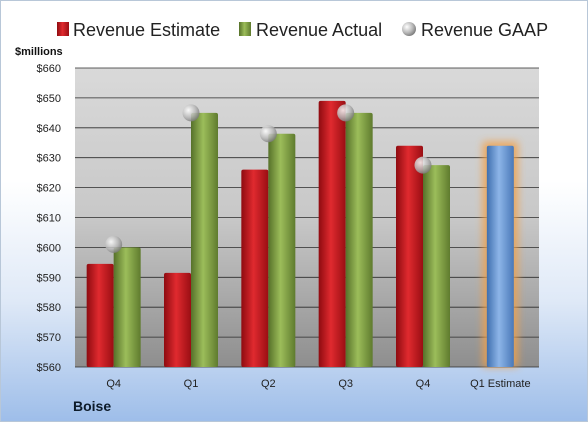 The height and width of the screenshot is (422, 588). I want to click on x-category-label: Q3, so click(345, 384).